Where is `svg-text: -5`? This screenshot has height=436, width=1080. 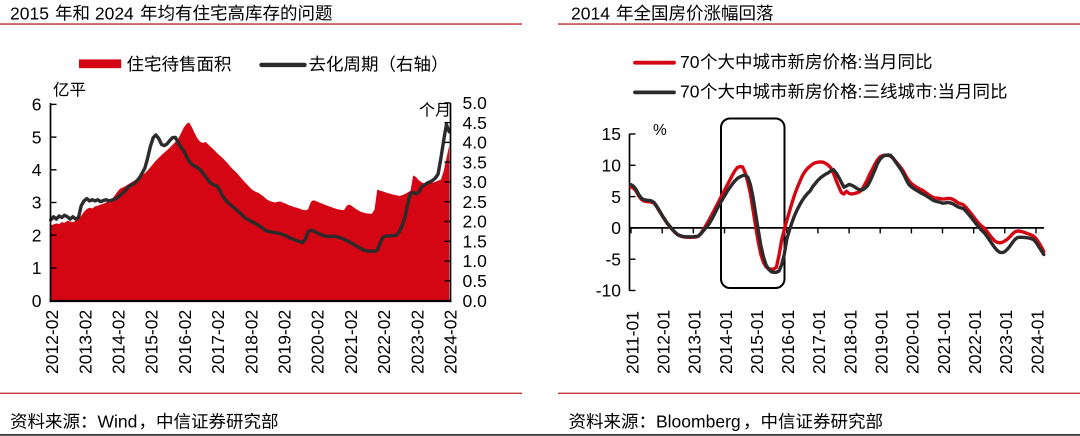 svg-text: -5 is located at coordinates (613, 259).